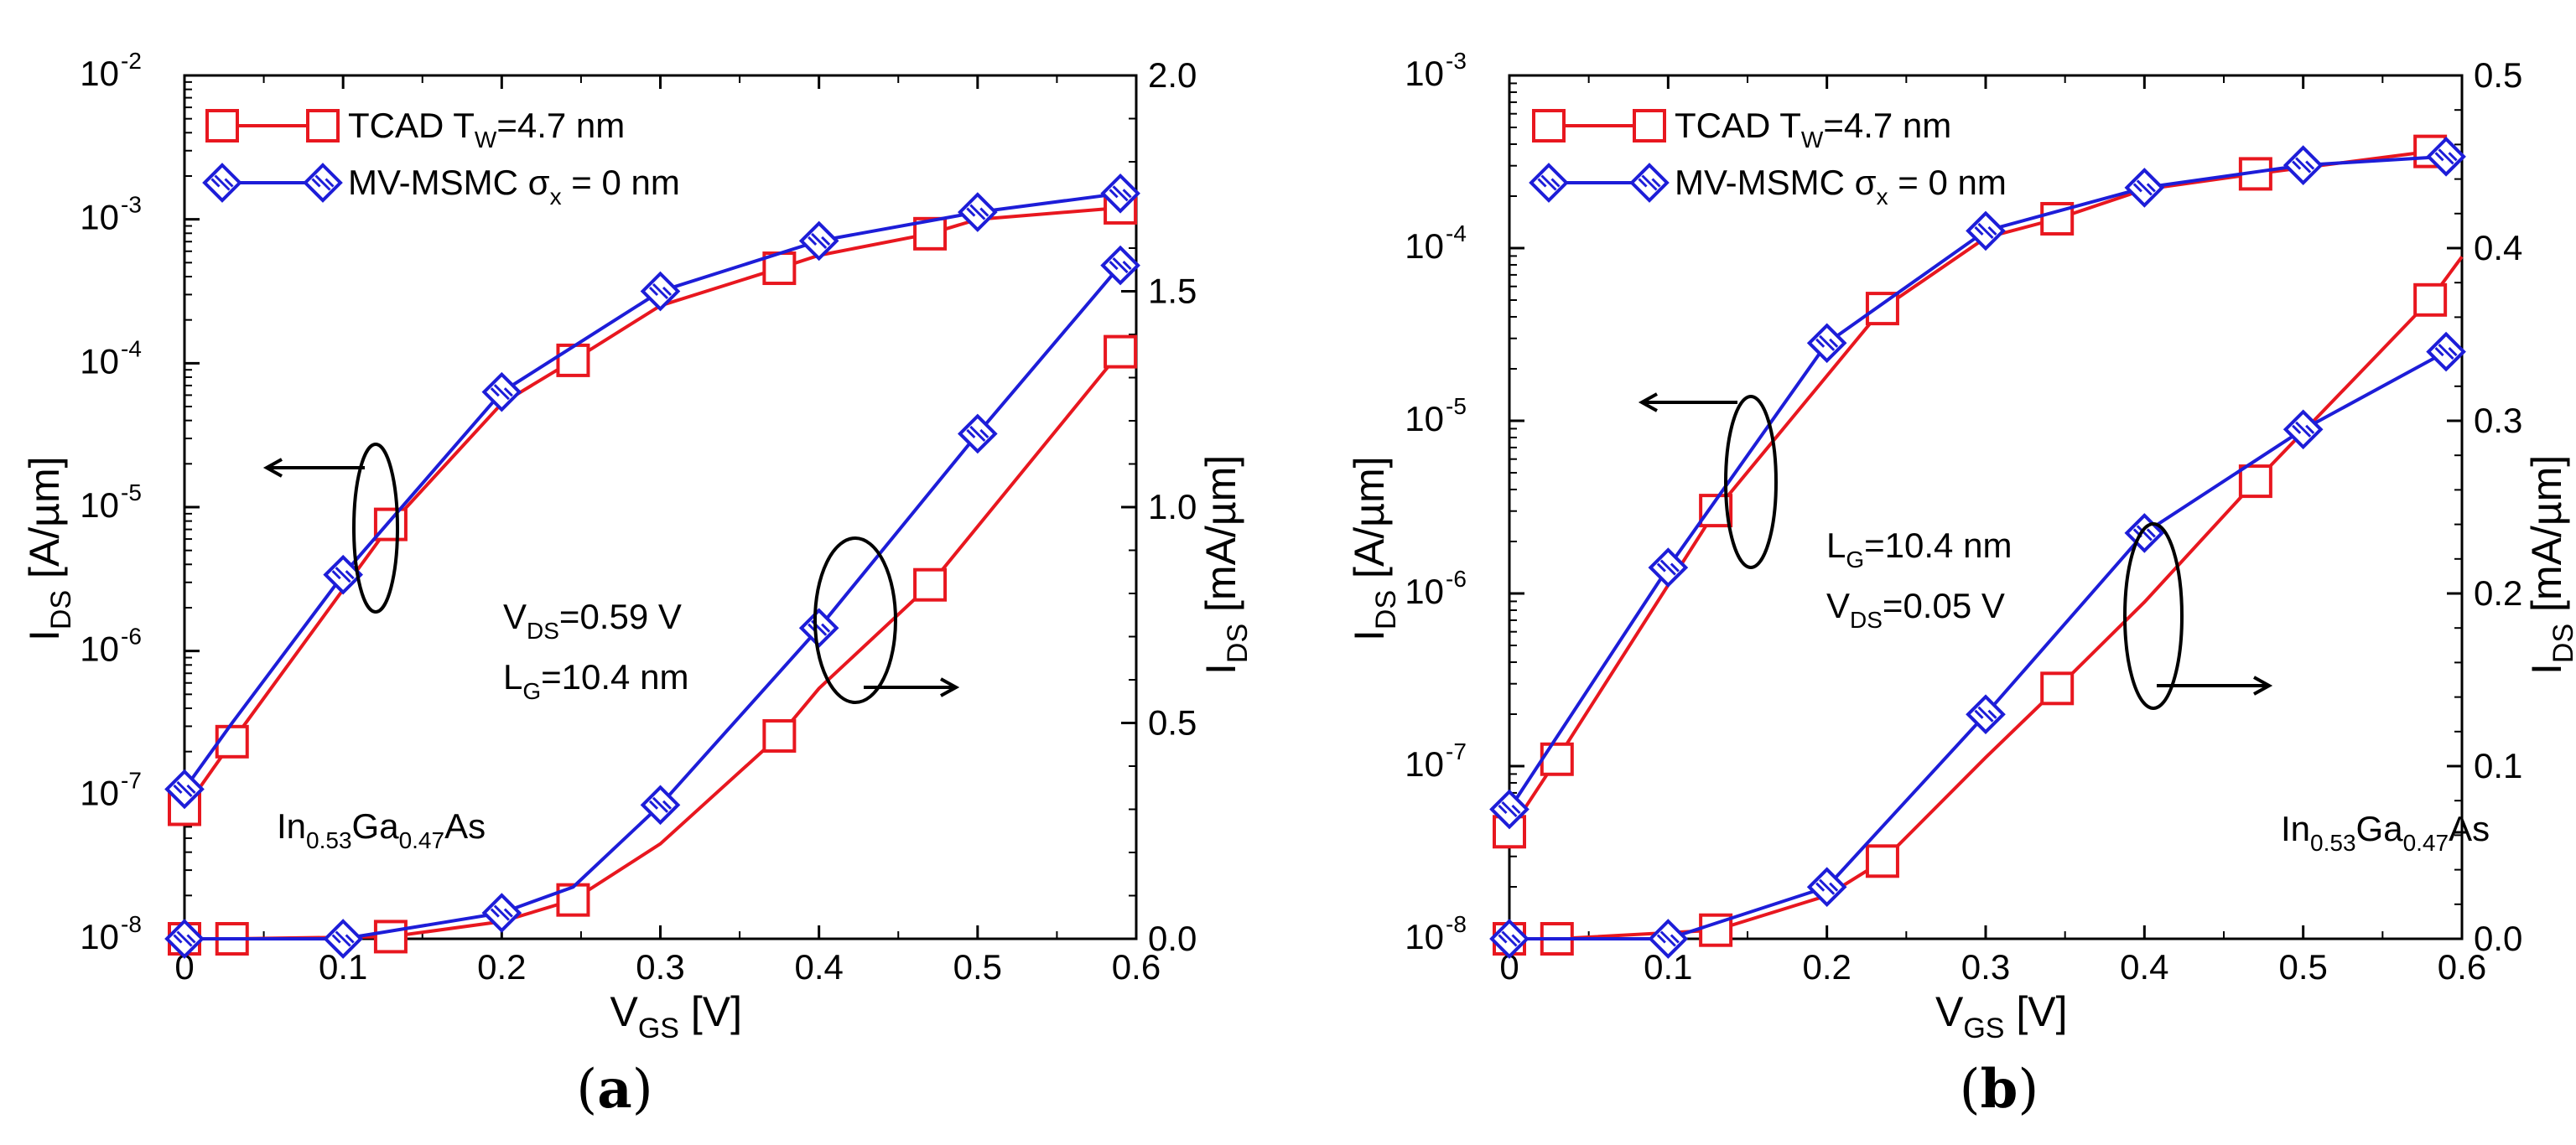 Image resolution: width=2576 pixels, height=1145 pixels. I want to click on y-left-tick-exponent: -4, so click(131, 348).